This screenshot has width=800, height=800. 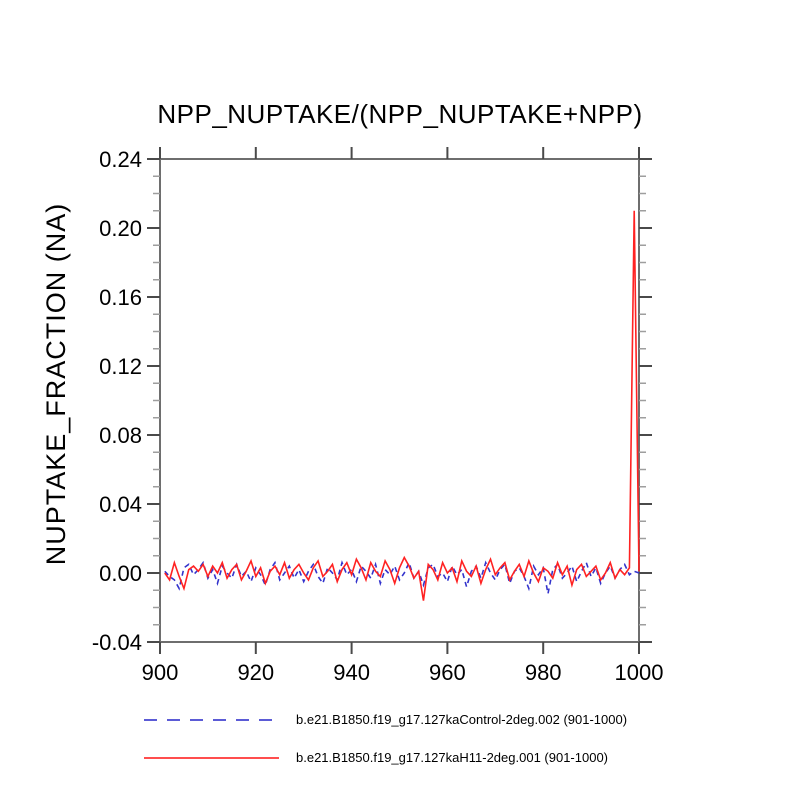 I want to click on legend-sample-h11, so click(x=211, y=757).